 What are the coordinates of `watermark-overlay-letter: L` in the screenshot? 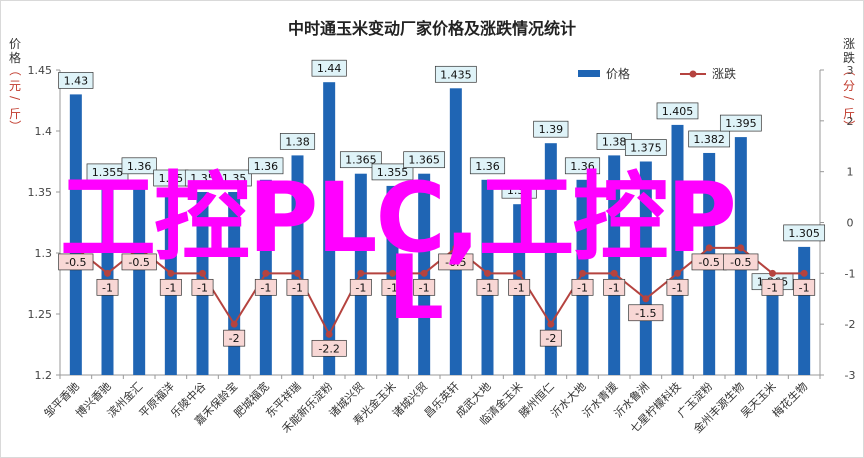 It's located at (416, 287).